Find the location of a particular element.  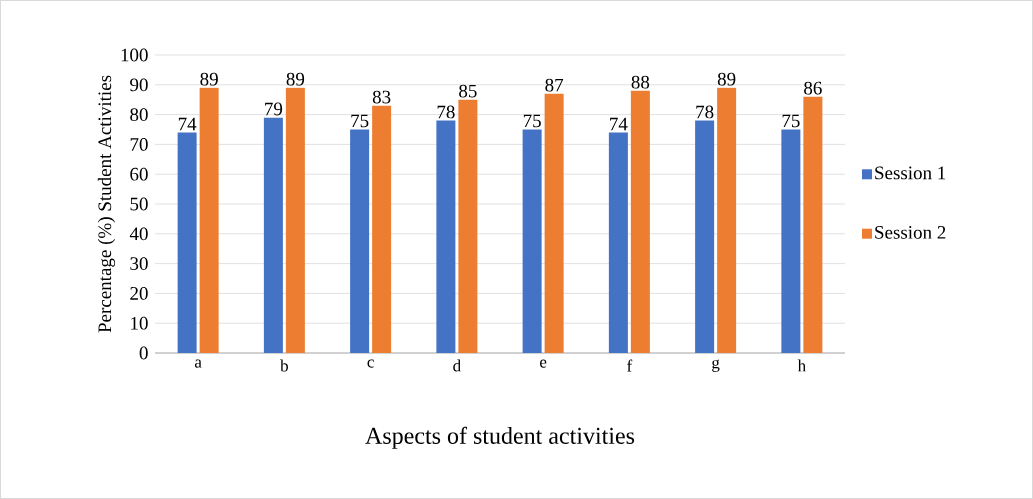

x-tick-label: h is located at coordinates (801, 365).